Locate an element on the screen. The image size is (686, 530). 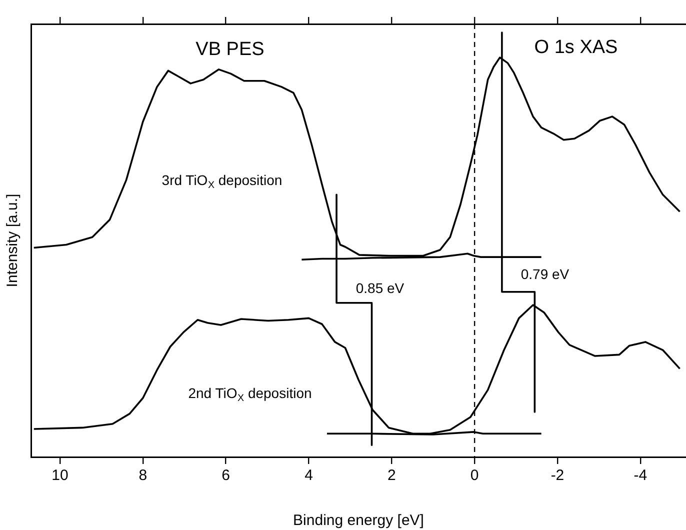
x-tick-label: 10 is located at coordinates (60, 475).